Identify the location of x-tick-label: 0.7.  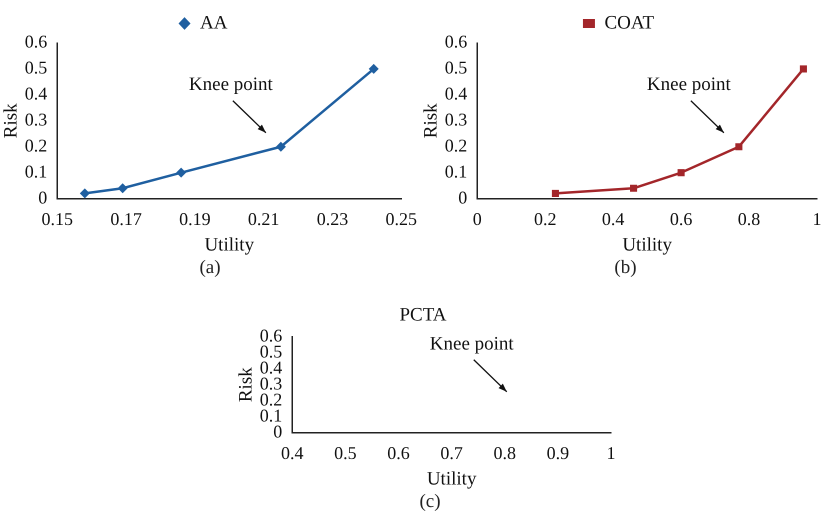
(451, 453).